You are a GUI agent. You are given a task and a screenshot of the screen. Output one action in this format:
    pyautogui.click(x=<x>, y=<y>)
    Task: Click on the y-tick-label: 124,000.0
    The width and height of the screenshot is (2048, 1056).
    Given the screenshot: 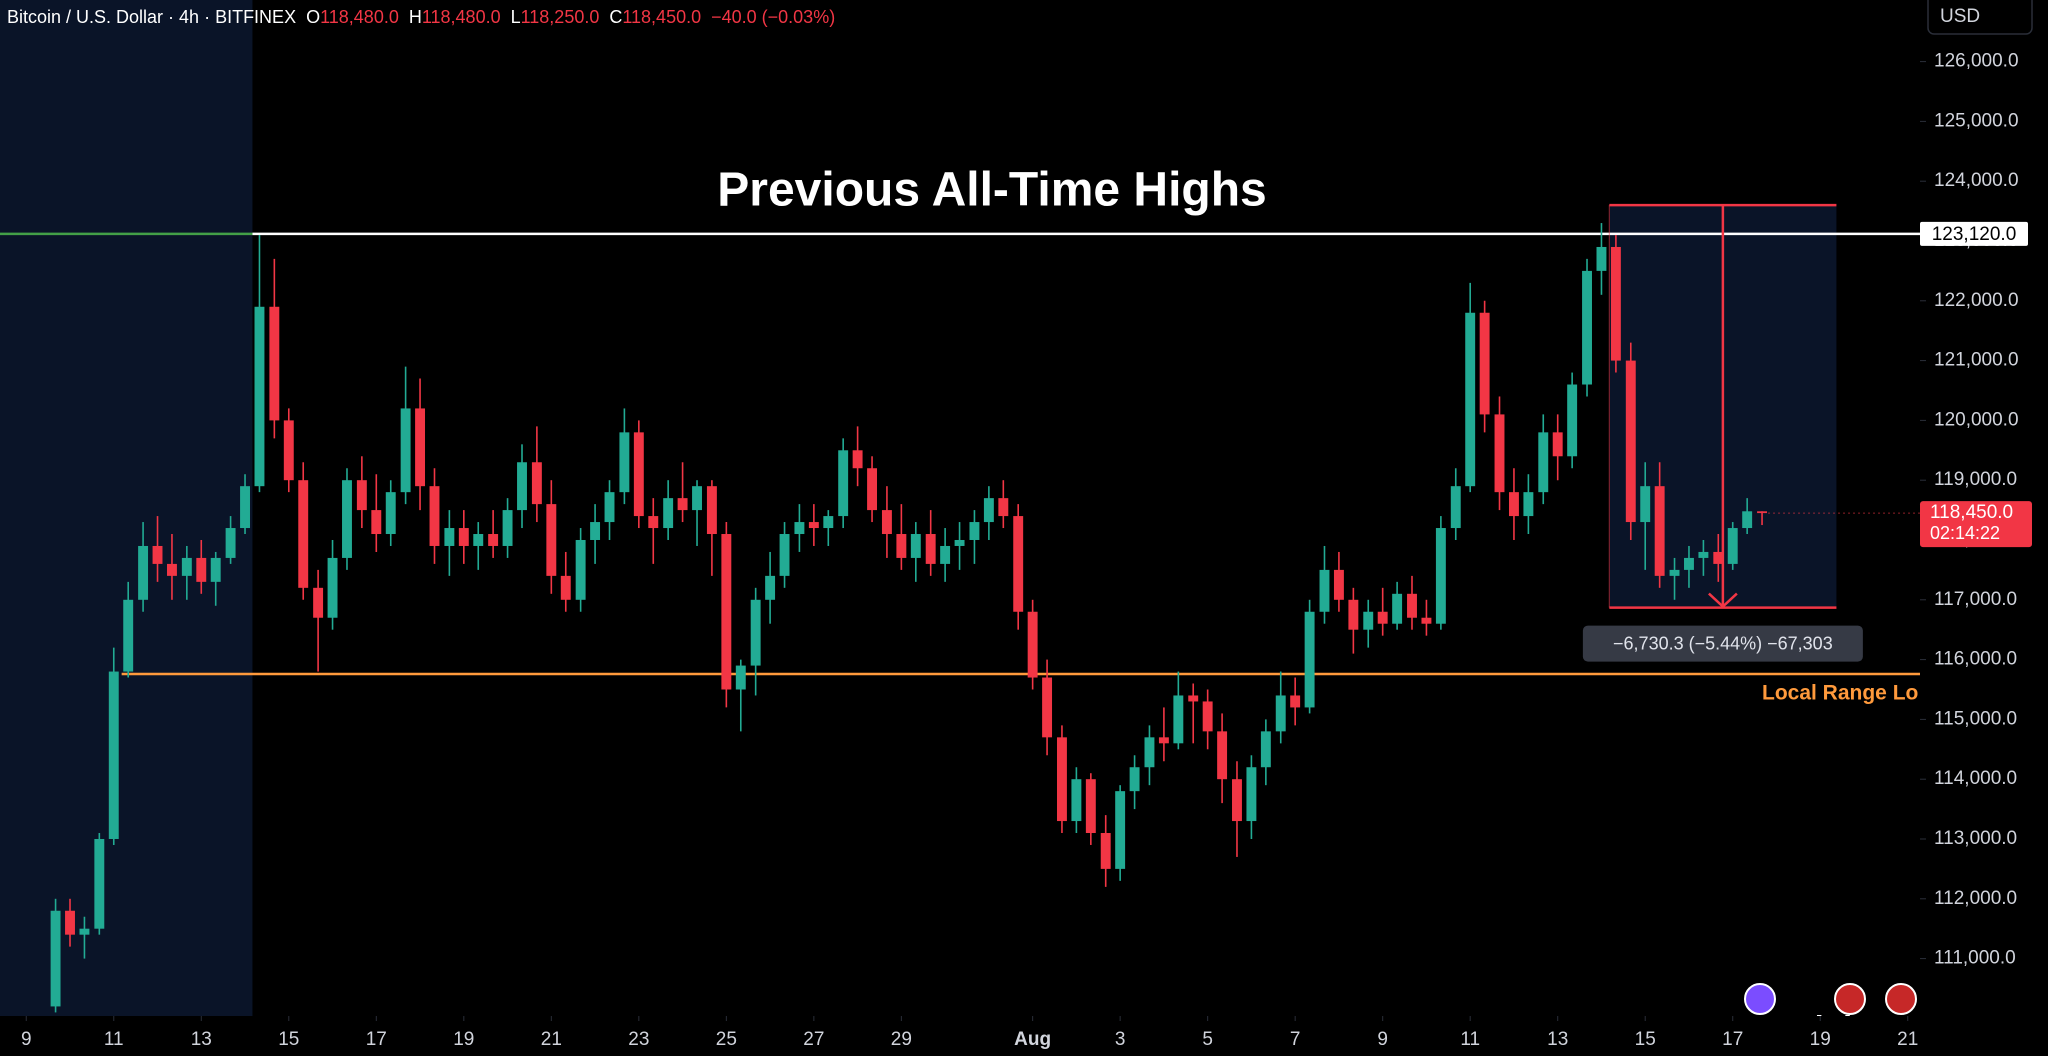 What is the action you would take?
    pyautogui.click(x=1976, y=180)
    